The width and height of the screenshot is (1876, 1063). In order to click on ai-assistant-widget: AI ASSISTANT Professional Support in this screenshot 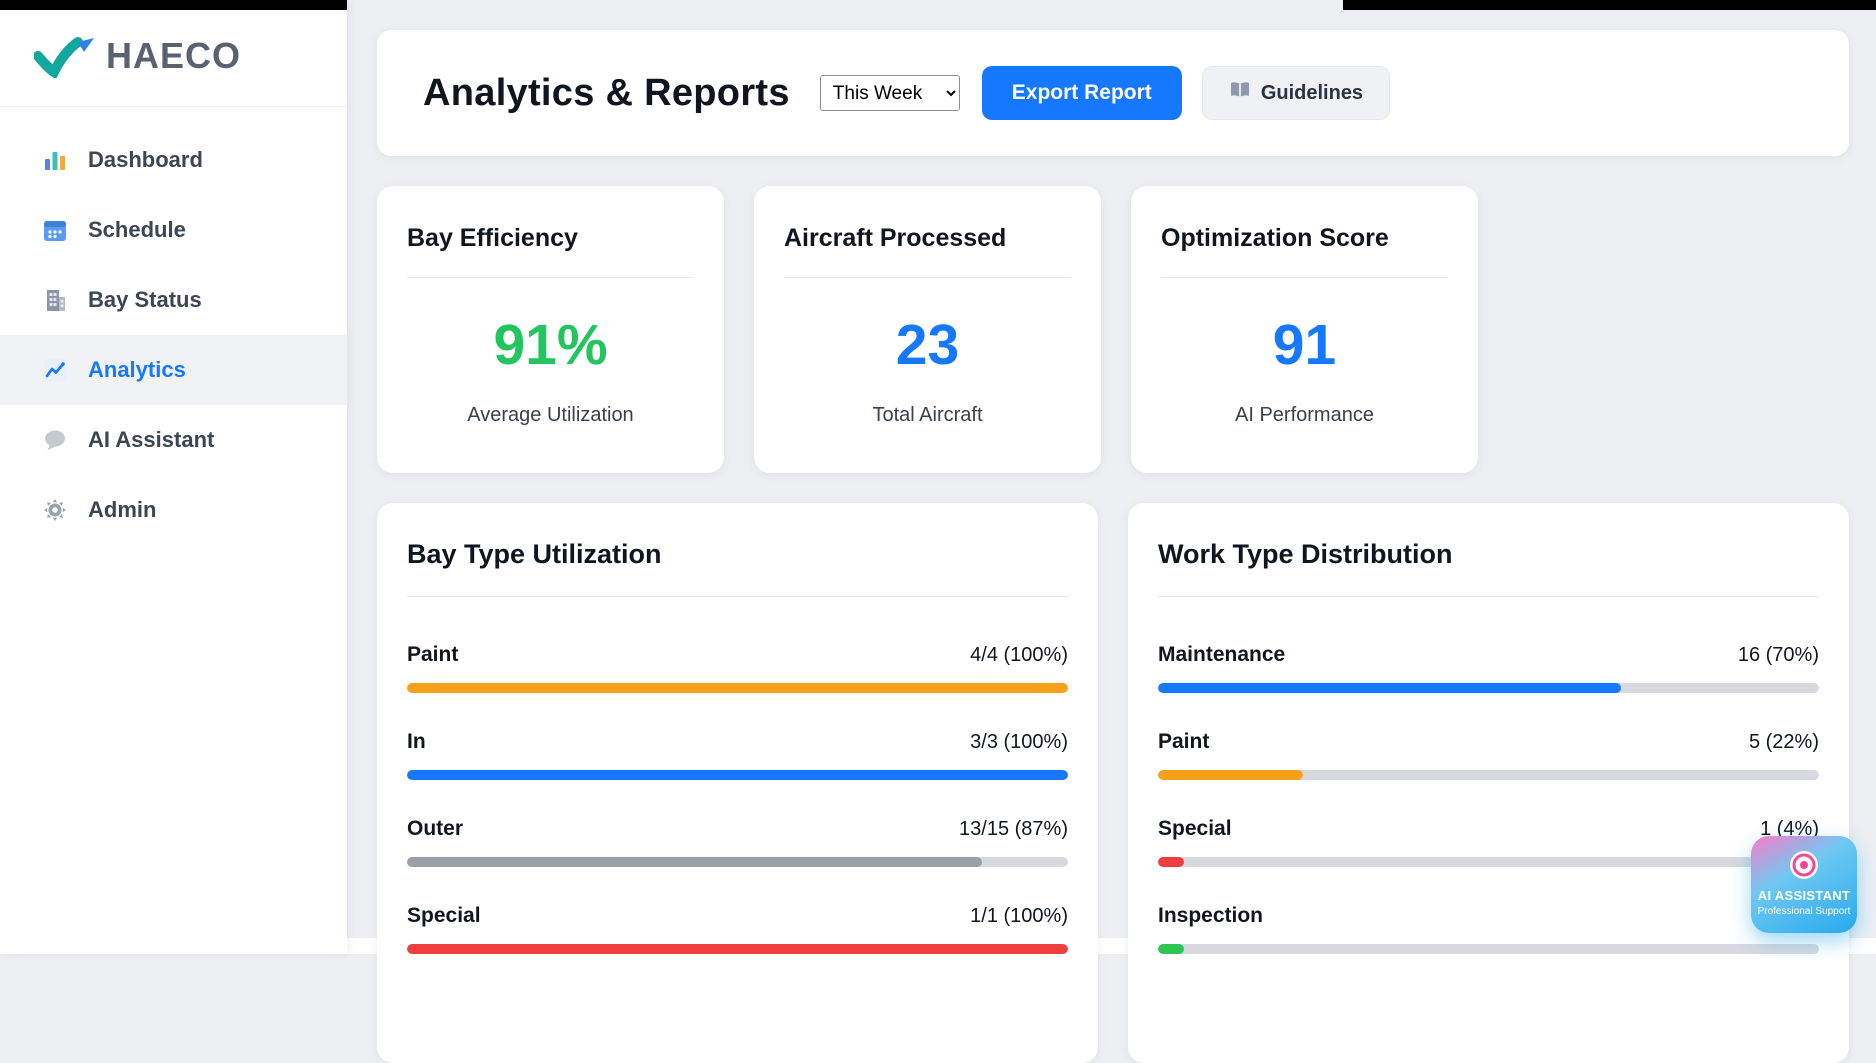, I will do `click(1804, 884)`.